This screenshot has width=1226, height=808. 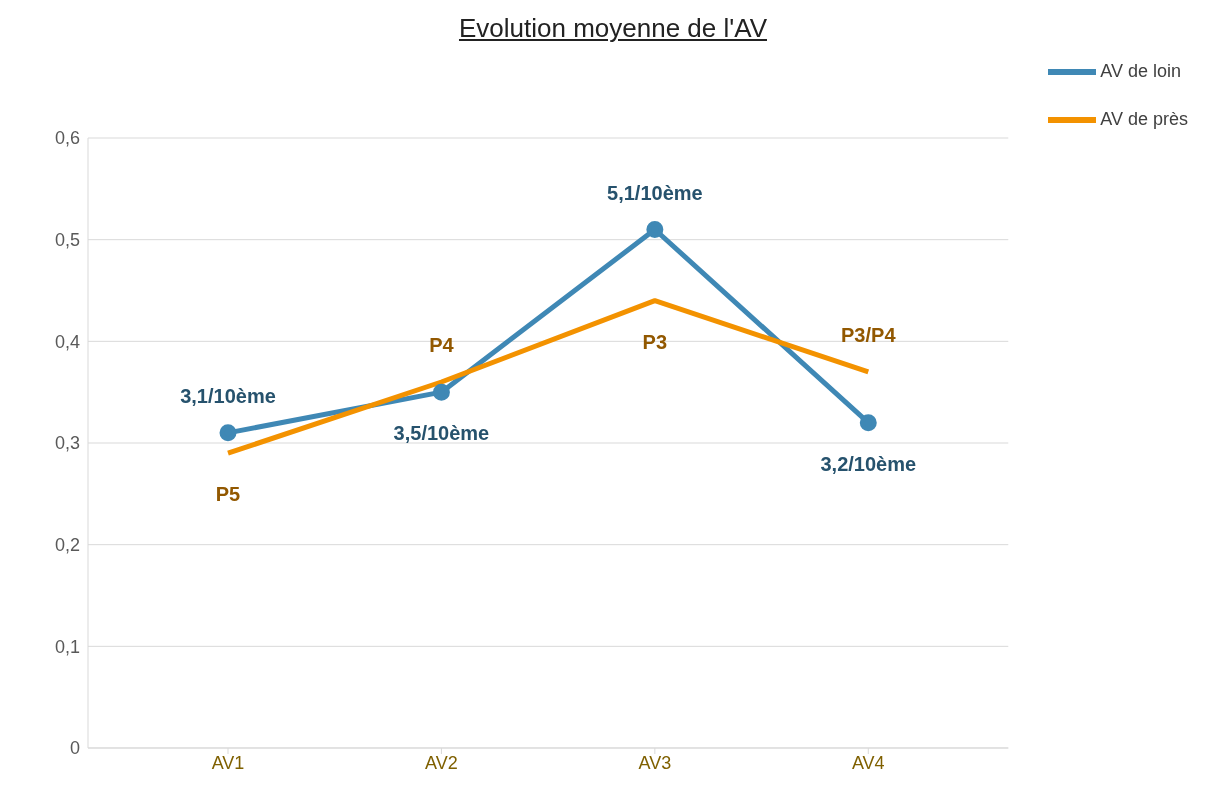 I want to click on x-tick-label: AV1, so click(x=228, y=762).